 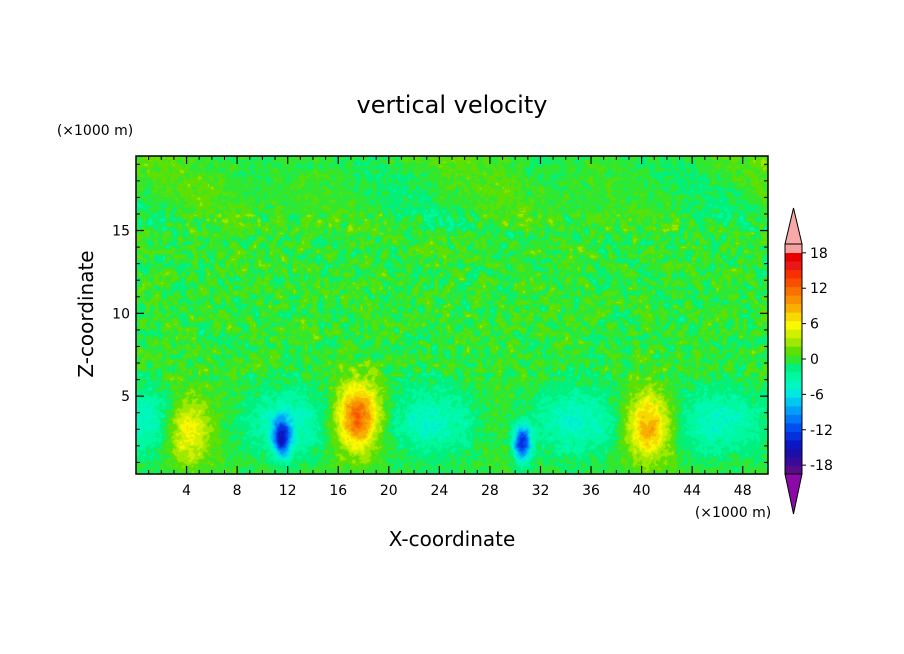 I want to click on colorbar-tick-label: 0, so click(x=814, y=360).